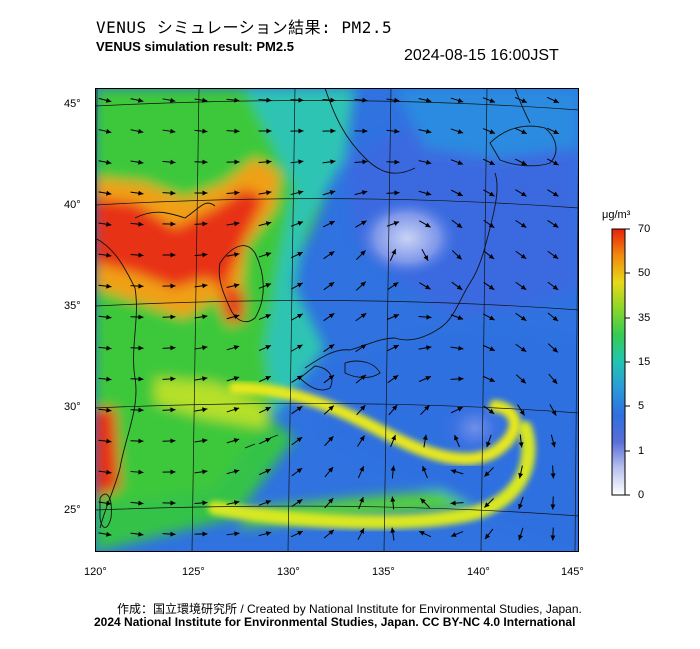 The width and height of the screenshot is (700, 649). I want to click on colorbar-bar, so click(618, 362).